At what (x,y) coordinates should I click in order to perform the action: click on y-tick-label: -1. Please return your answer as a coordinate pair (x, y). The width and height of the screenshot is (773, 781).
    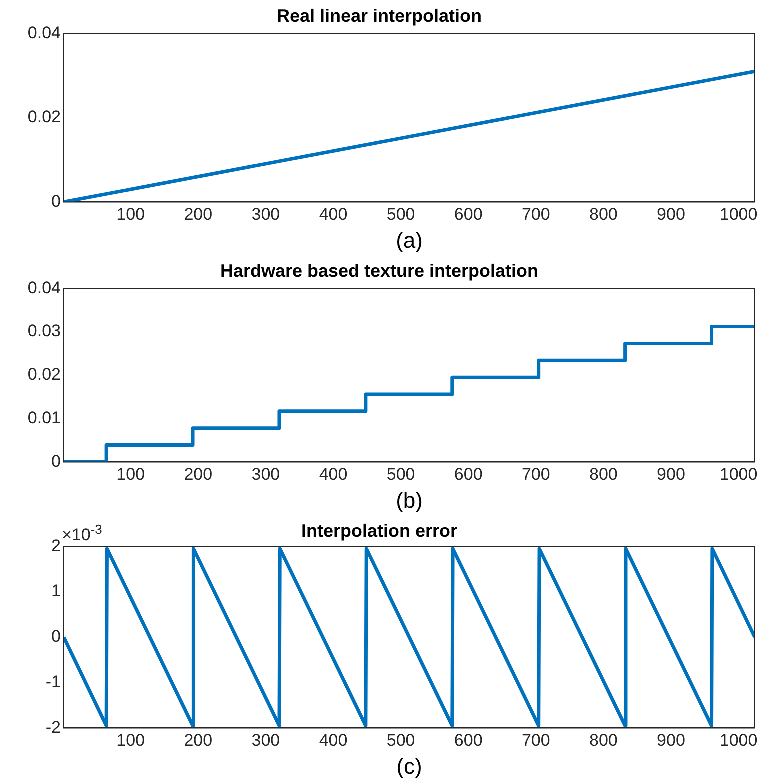
    Looking at the image, I should click on (53, 682).